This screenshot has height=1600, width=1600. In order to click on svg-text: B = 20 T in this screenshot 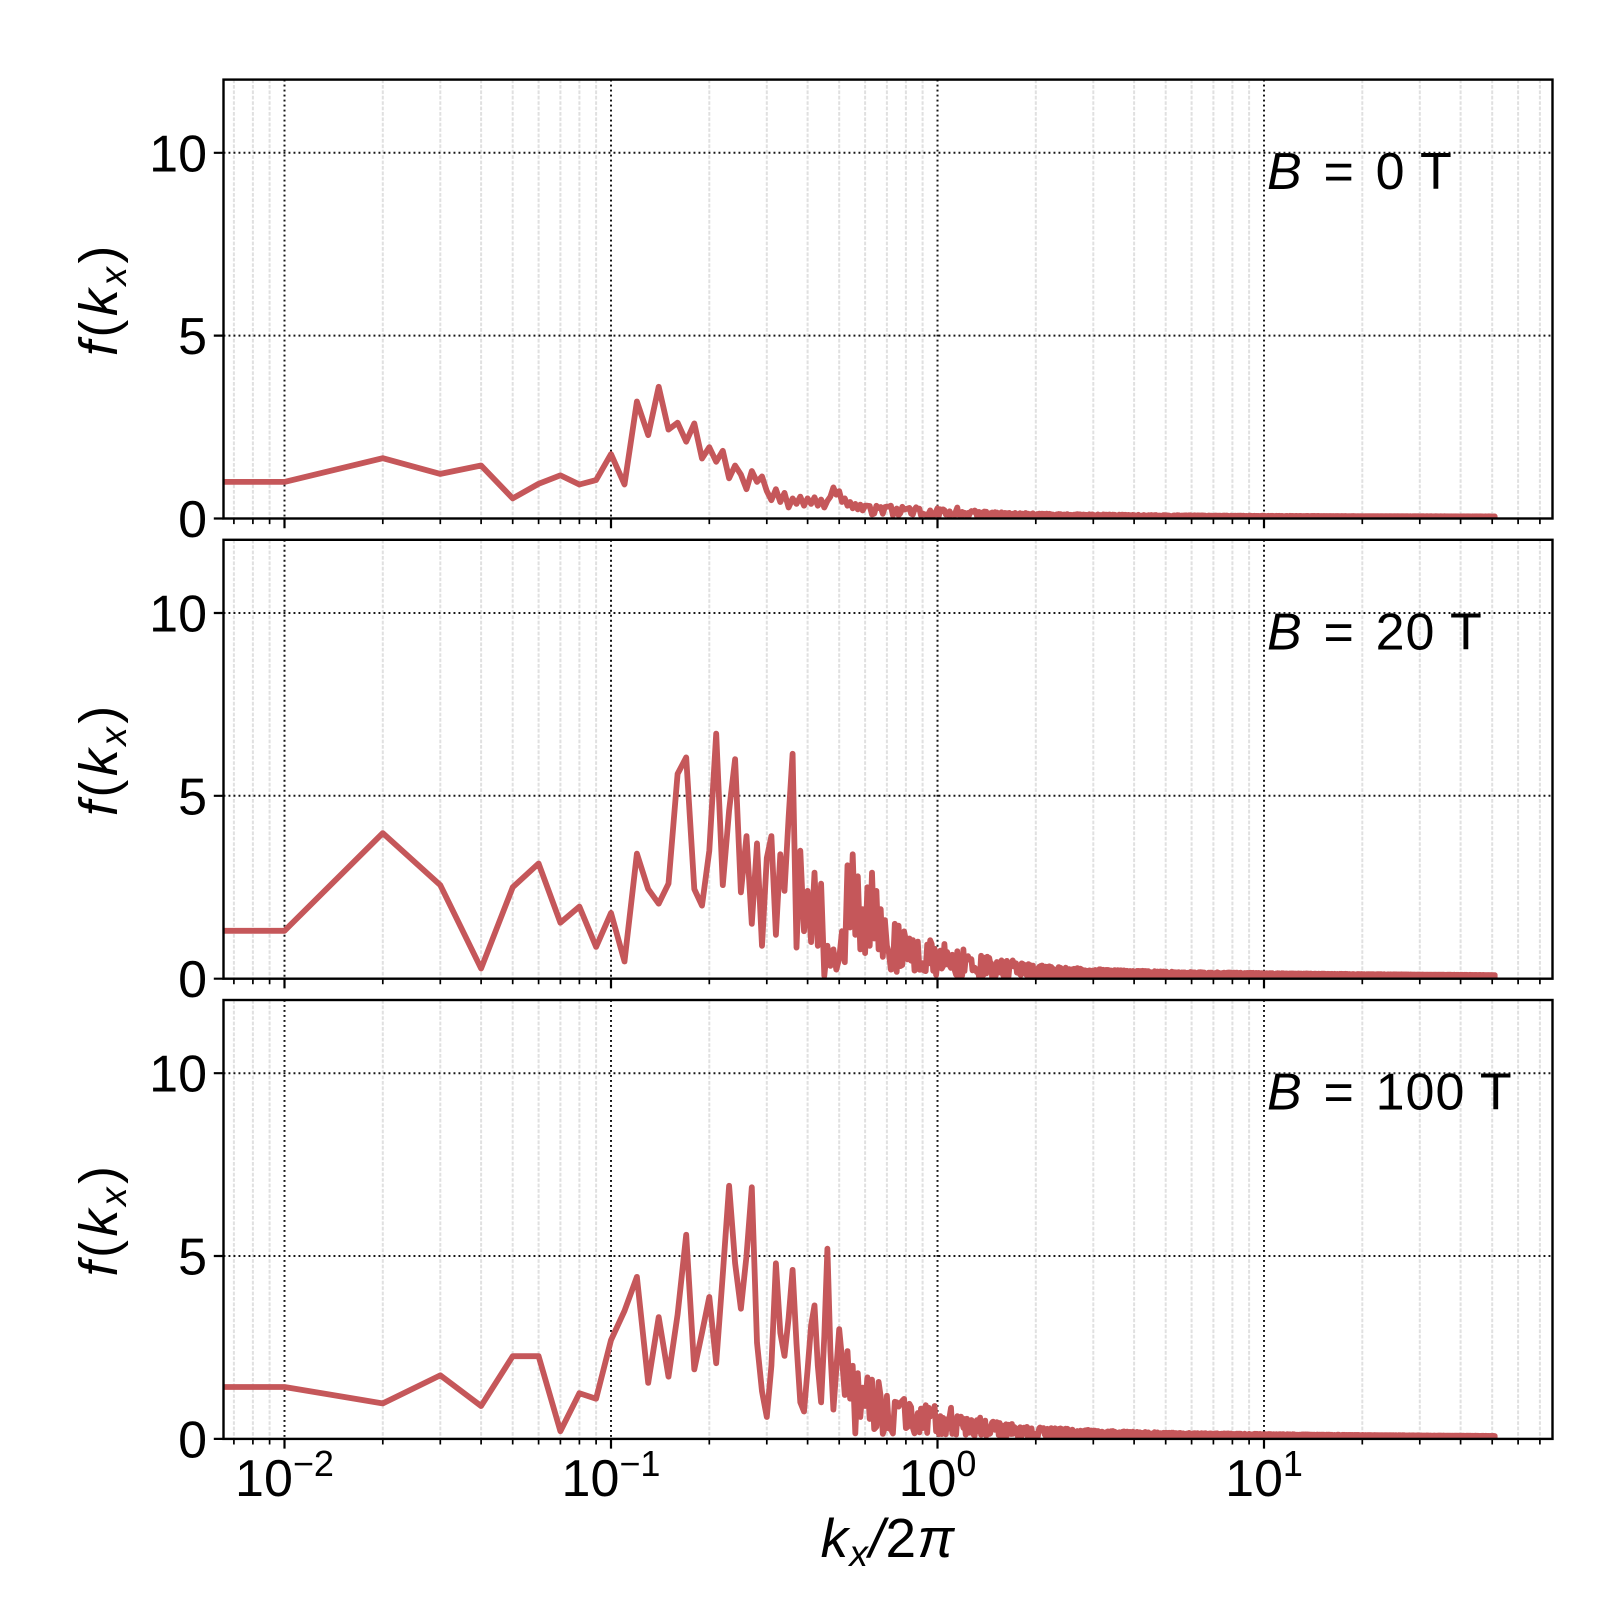, I will do `click(1375, 632)`.